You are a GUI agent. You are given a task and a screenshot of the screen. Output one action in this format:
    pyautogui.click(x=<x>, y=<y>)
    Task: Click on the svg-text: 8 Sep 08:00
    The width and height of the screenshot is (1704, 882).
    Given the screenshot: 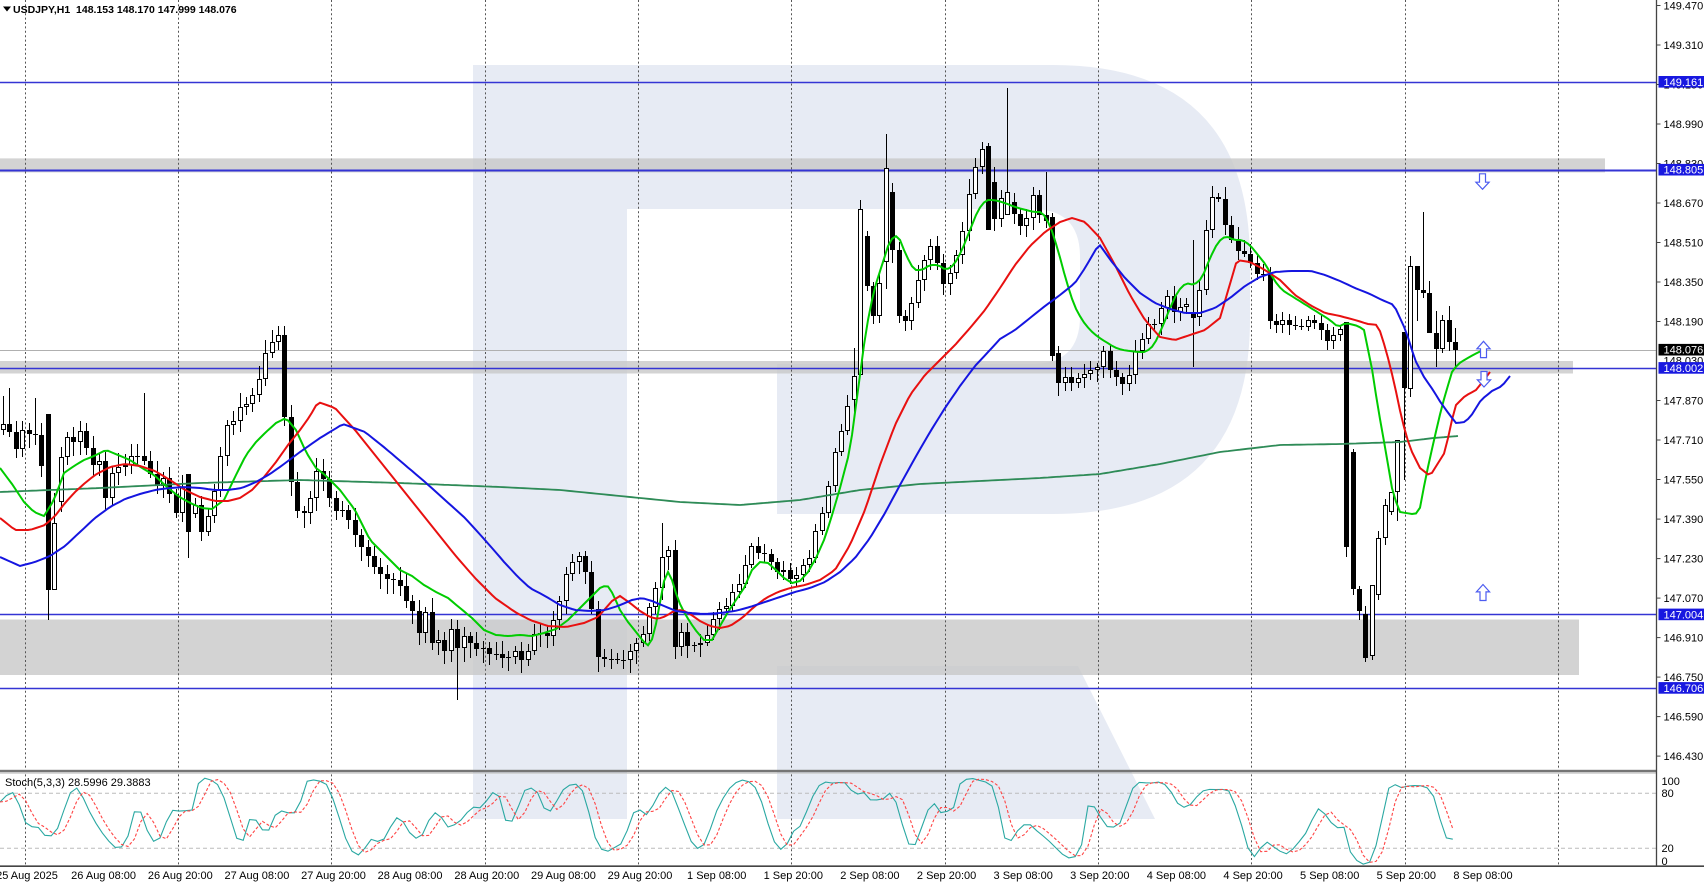 What is the action you would take?
    pyautogui.click(x=1482, y=876)
    